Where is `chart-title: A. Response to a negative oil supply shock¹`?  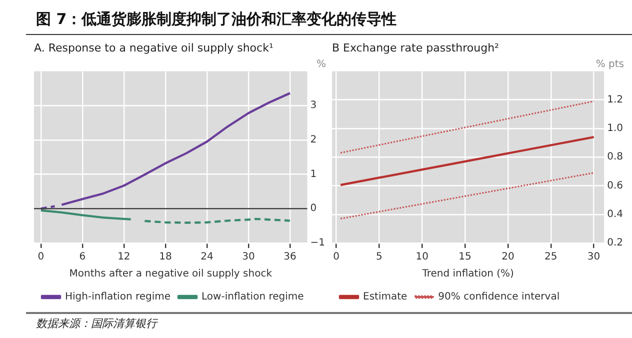
chart-title: A. Response to a negative oil supply shock¹ is located at coordinates (154, 47).